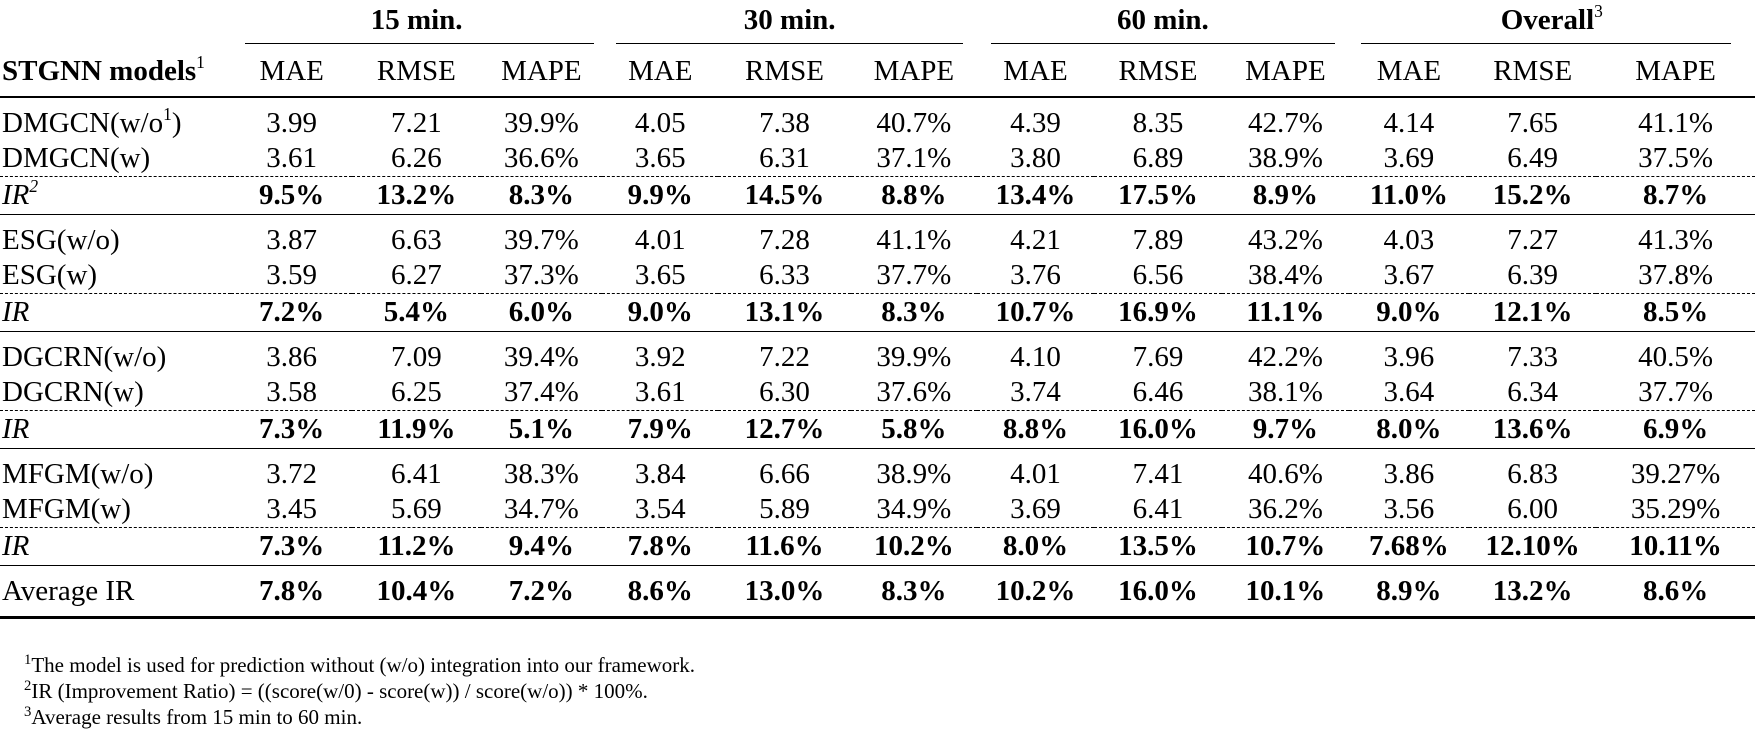 This screenshot has width=1755, height=736. What do you see at coordinates (784, 312) in the screenshot?
I see `value-cell: 13.1%` at bounding box center [784, 312].